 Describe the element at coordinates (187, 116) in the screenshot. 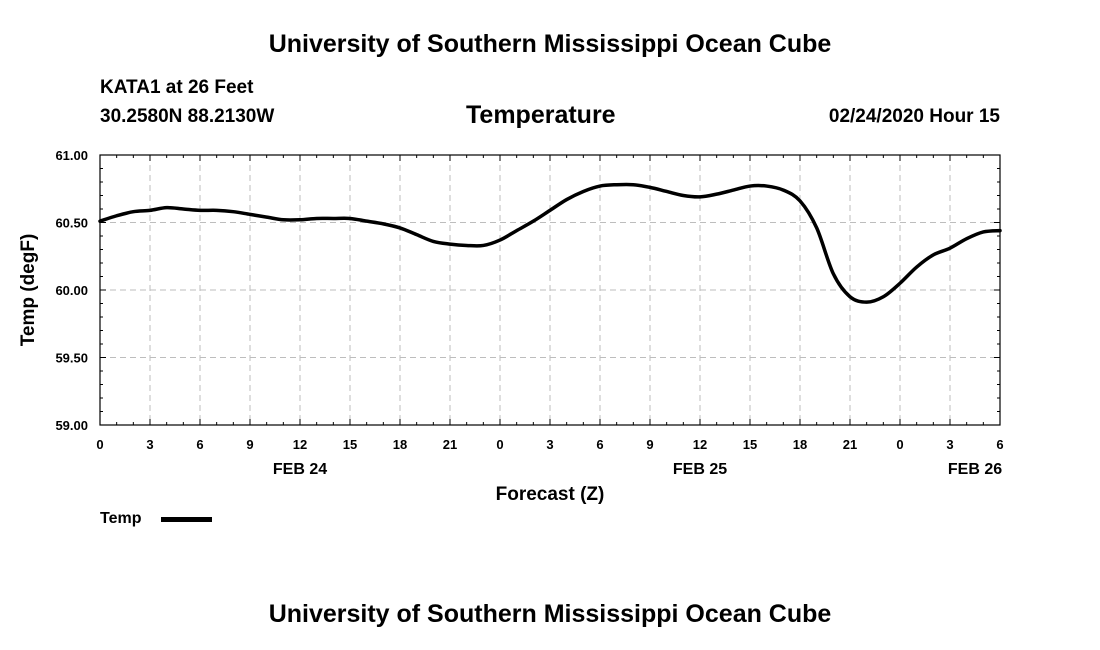

I see `station-coordinates: 30.2580N 88.2130W` at that location.